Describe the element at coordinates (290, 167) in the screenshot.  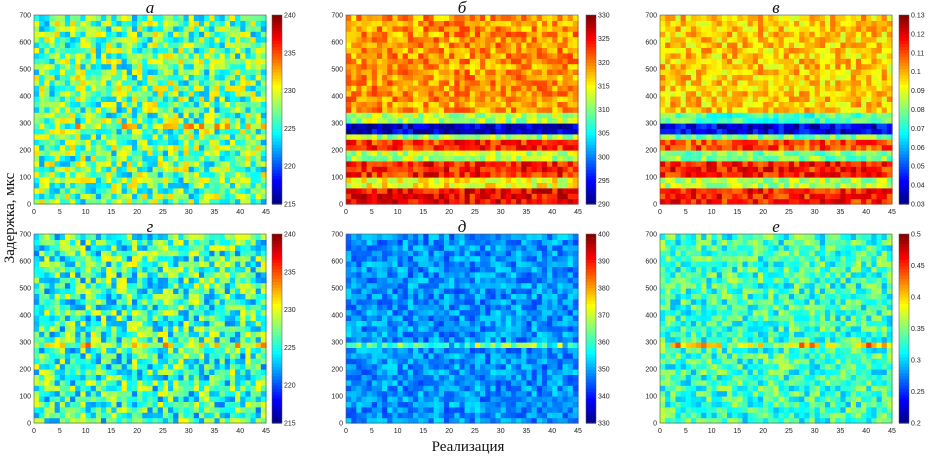
I see `colorbar-tick-label: 220` at that location.